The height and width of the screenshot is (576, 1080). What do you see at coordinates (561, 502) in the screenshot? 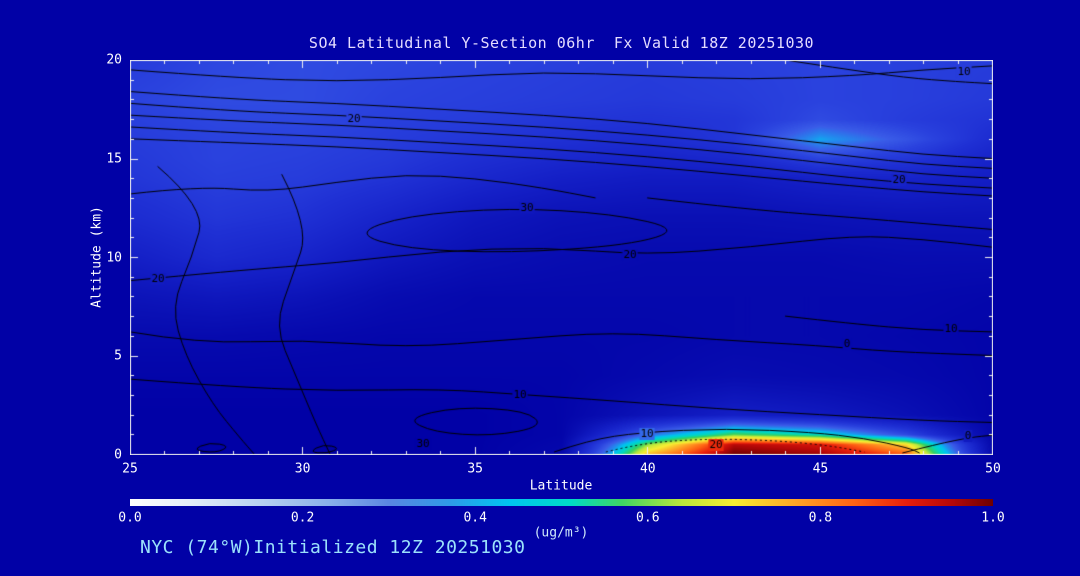
I see `colorbar` at bounding box center [561, 502].